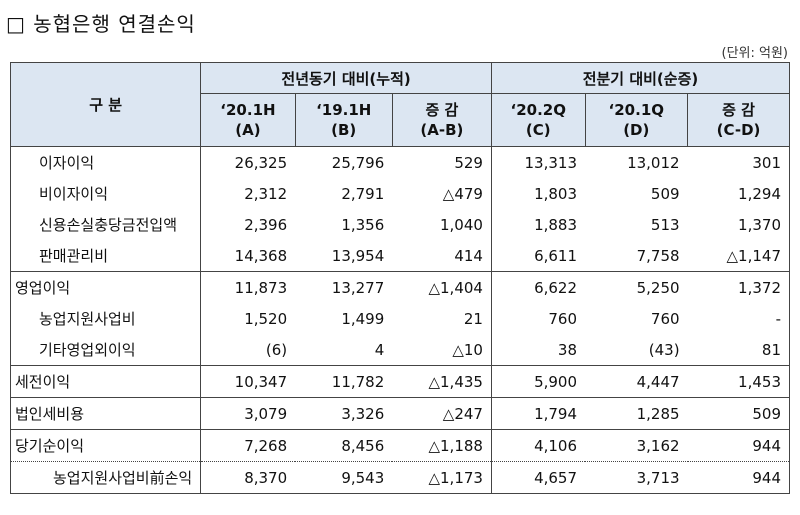  Describe the element at coordinates (538, 162) in the screenshot. I see `value-cell: 13,313` at that location.